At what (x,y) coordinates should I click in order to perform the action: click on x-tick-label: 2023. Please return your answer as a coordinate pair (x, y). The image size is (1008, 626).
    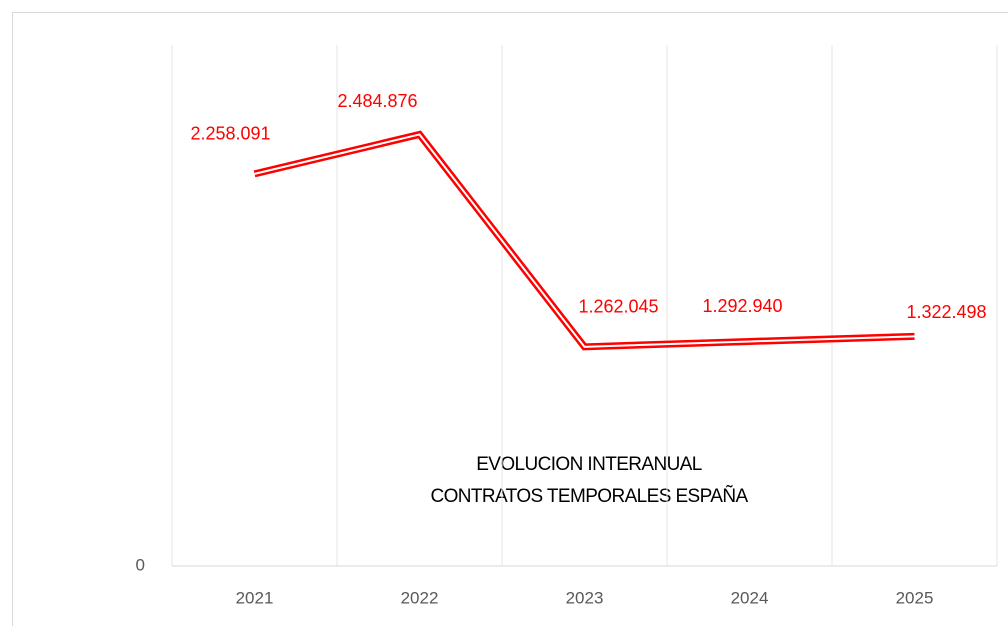
    Looking at the image, I should click on (585, 597).